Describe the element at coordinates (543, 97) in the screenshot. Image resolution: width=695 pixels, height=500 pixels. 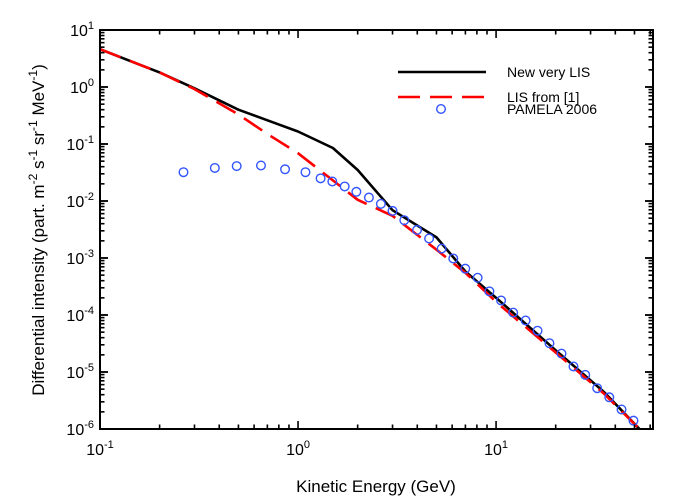
I see `legend-label: LIS from [1]` at that location.